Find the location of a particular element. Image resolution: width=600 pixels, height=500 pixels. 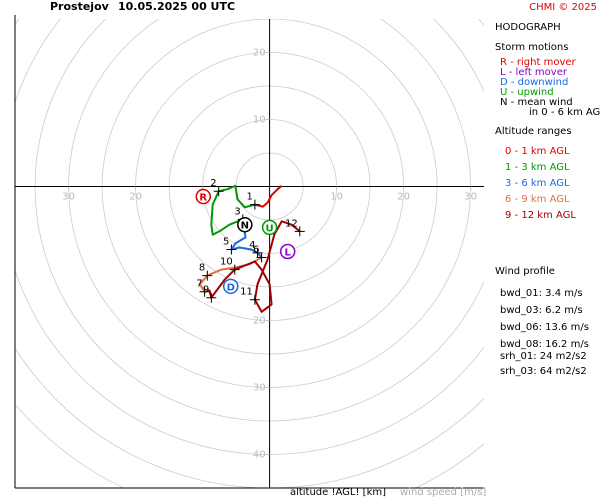

x-tick-label: 10 is located at coordinates (336, 197).